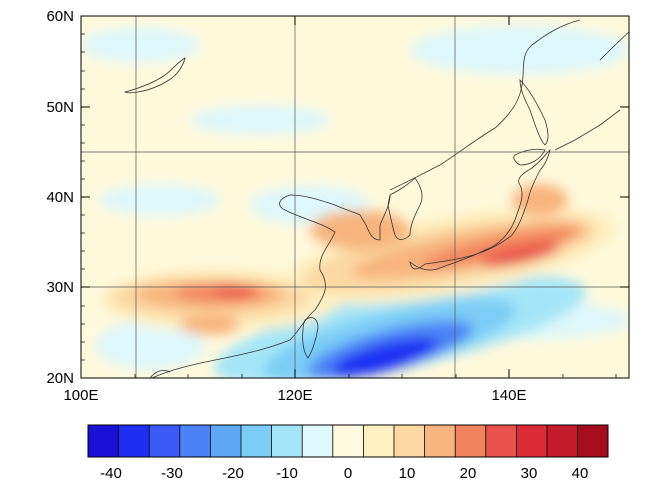 Image resolution: width=650 pixels, height=486 pixels. Describe the element at coordinates (60, 287) in the screenshot. I see `y-tick-label-30: 30N` at that location.